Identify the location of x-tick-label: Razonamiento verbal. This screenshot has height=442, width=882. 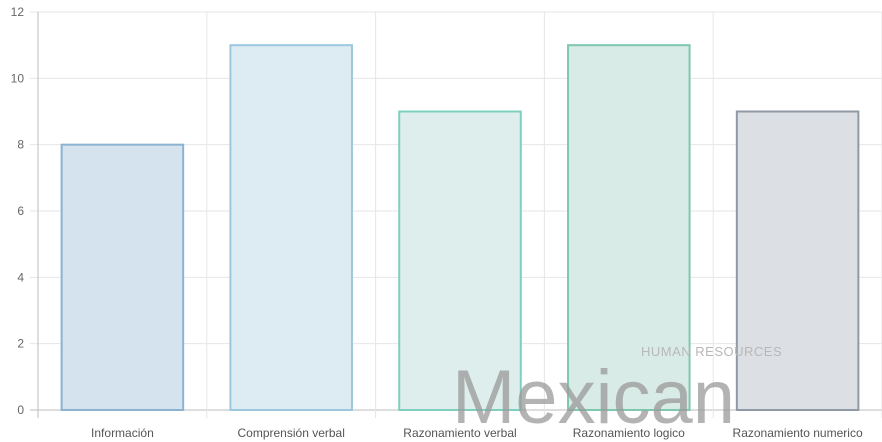
(459, 433).